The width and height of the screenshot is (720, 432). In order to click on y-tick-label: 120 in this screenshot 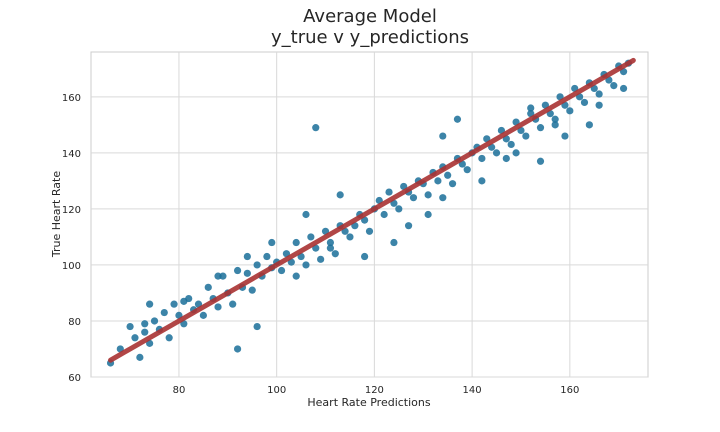, I will do `click(71, 210)`.